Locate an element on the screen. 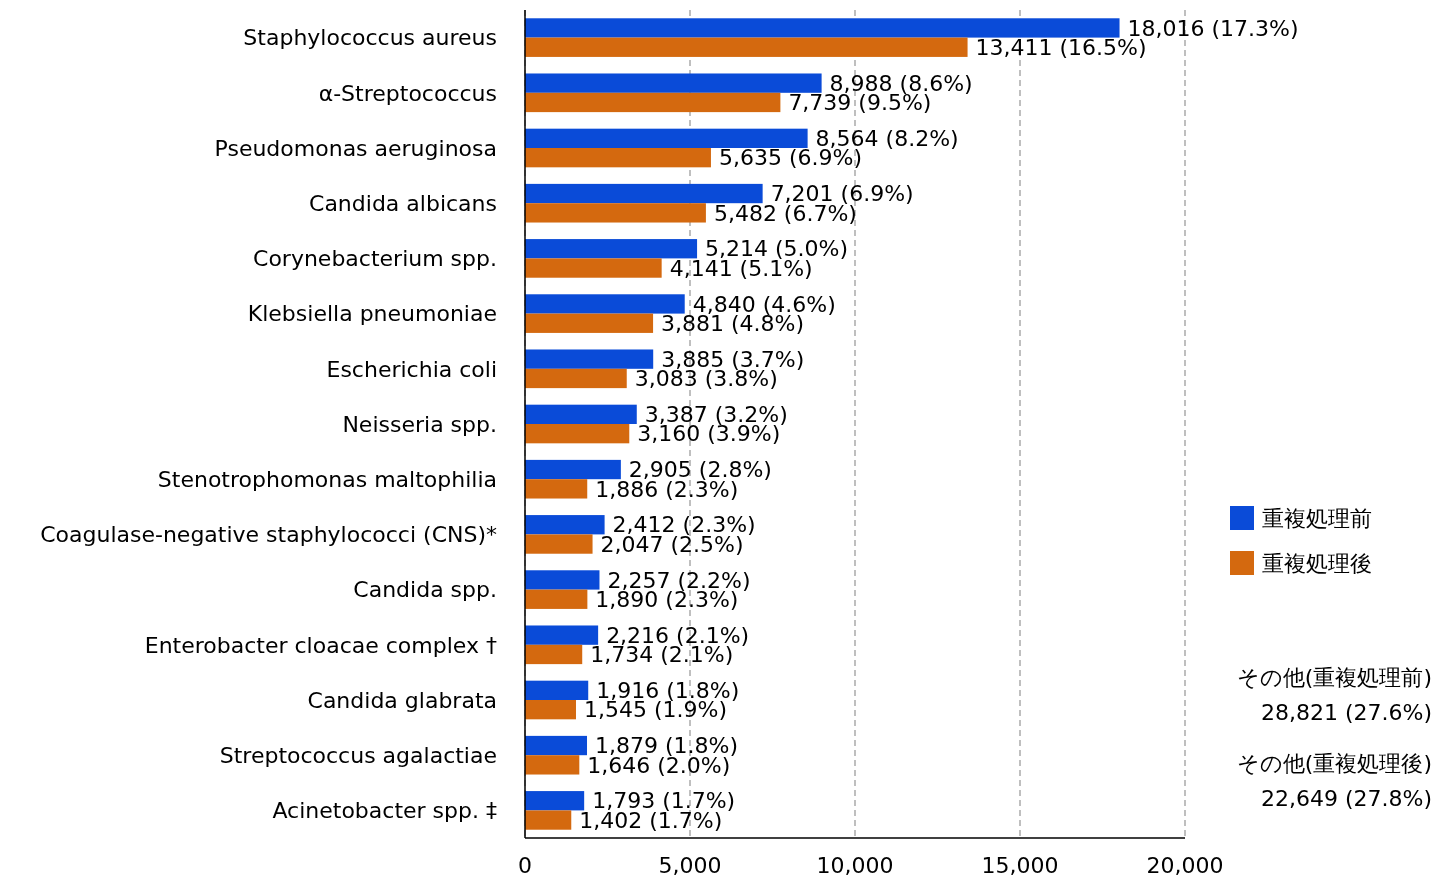  y-tick-label: Coagulase-negative staphylococci (CNS)* is located at coordinates (268, 535).